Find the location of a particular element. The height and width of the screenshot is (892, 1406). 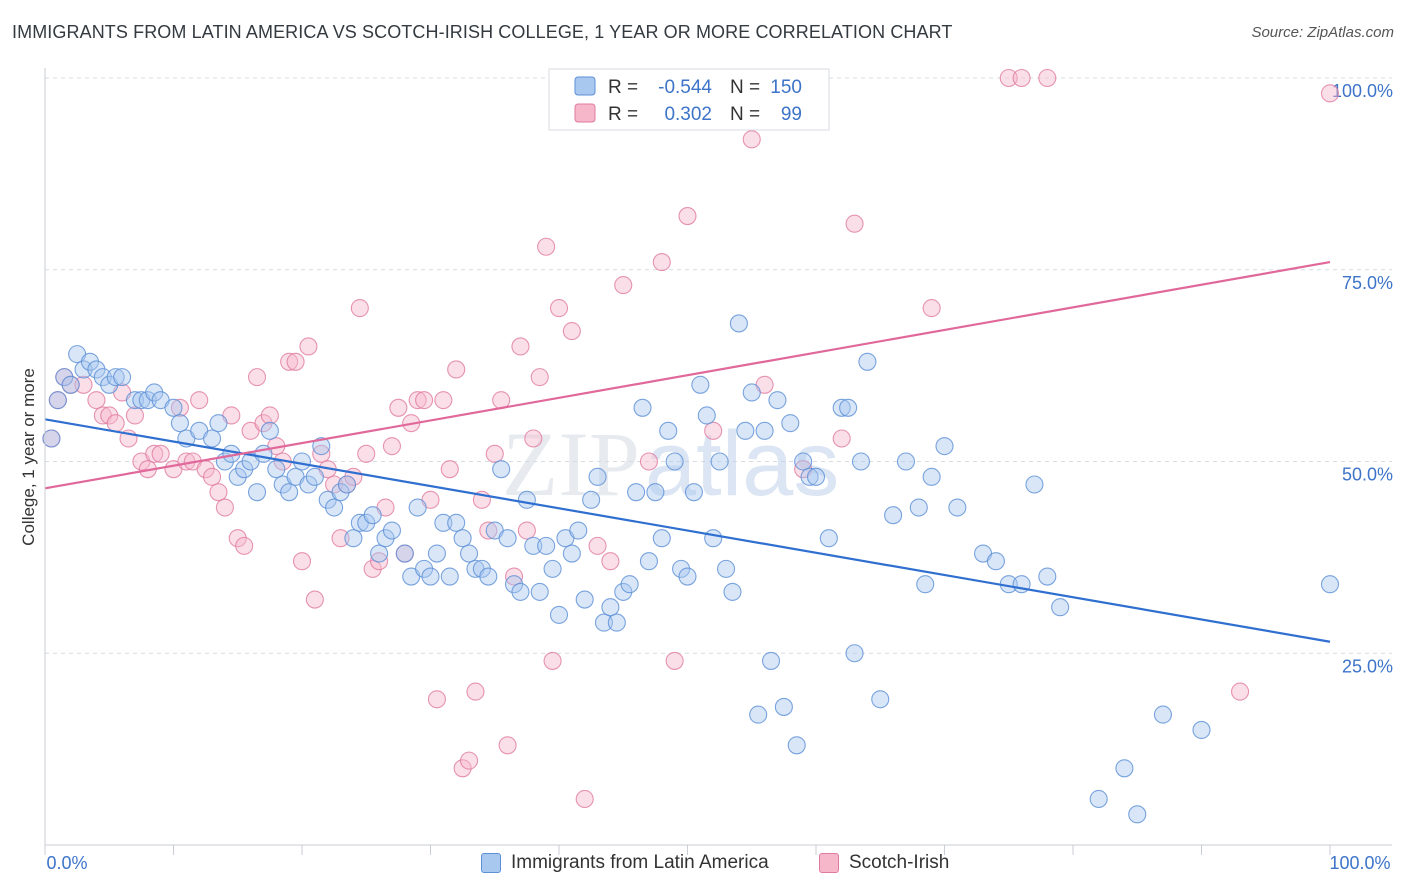

legend-swatch-blue is located at coordinates (585, 86).